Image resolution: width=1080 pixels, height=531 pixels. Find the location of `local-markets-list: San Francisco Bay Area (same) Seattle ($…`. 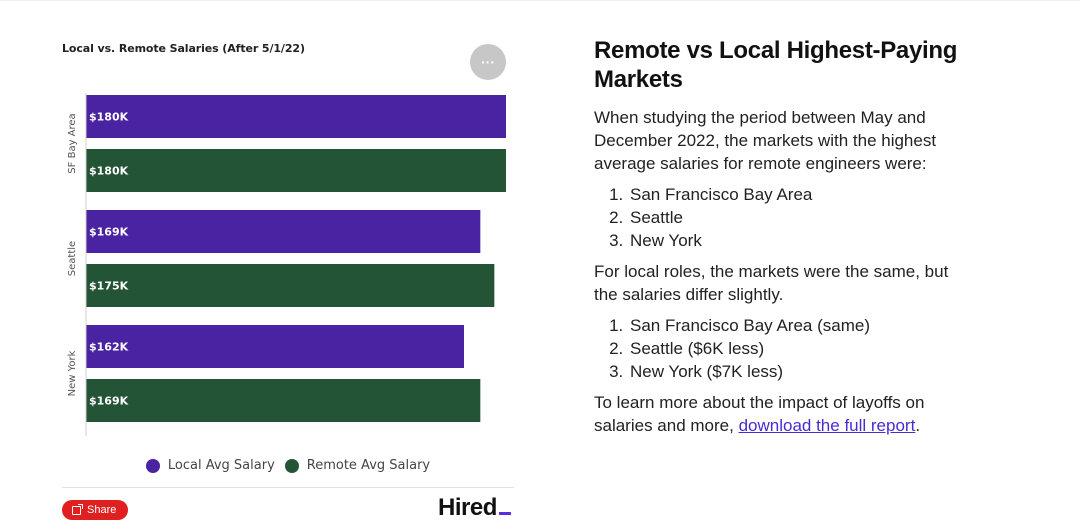

local-markets-list: San Francisco Bay Area (same) Seattle ($… is located at coordinates (779, 348).